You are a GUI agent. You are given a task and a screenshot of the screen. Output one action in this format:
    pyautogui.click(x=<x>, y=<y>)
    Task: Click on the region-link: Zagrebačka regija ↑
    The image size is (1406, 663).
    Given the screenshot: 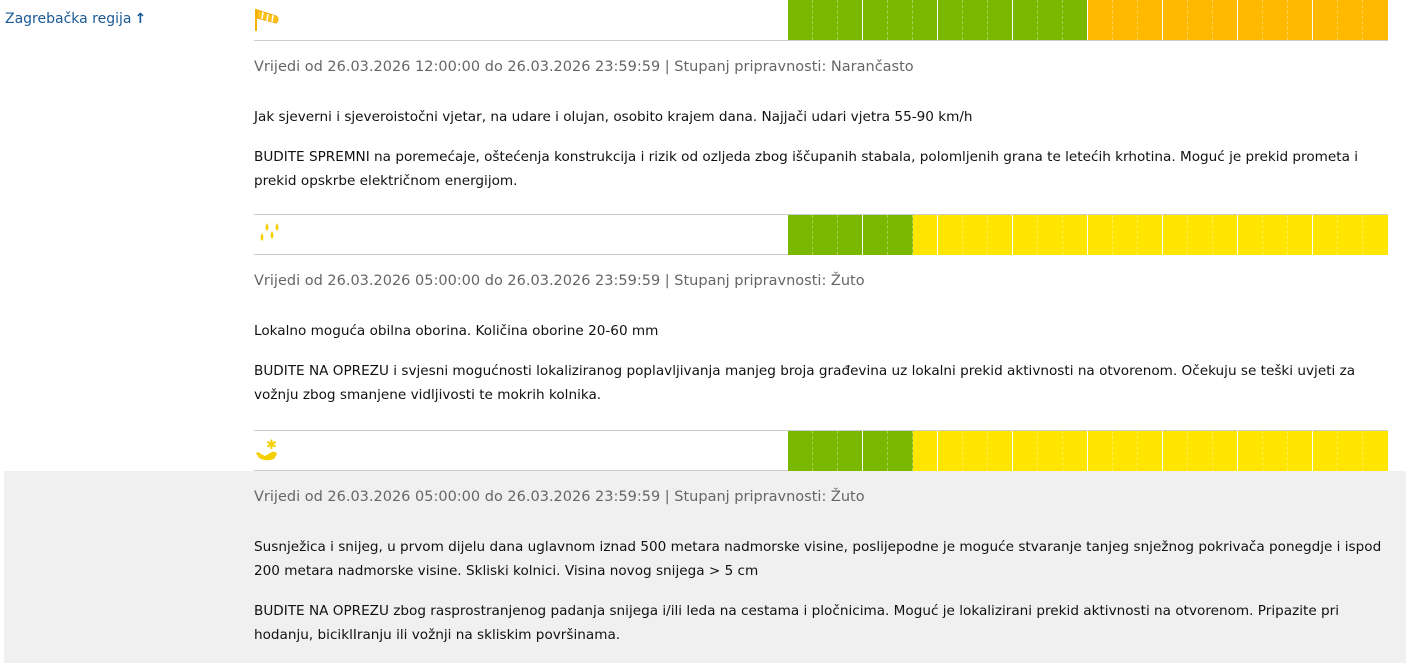 What is the action you would take?
    pyautogui.click(x=75, y=19)
    